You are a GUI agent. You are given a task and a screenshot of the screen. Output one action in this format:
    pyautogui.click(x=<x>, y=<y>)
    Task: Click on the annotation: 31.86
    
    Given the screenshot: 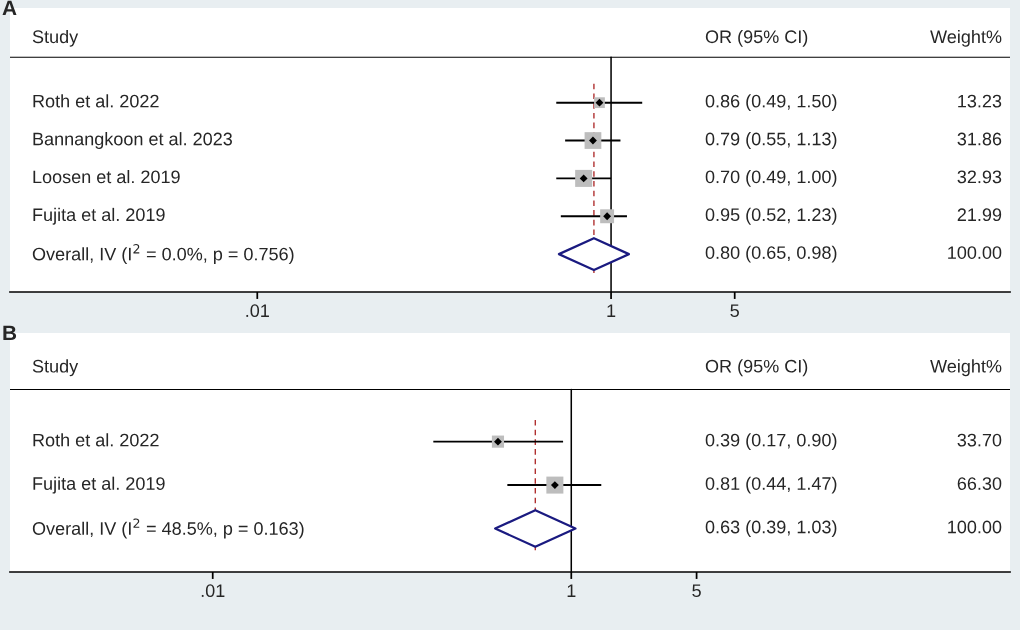 What is the action you would take?
    pyautogui.click(x=979, y=139)
    